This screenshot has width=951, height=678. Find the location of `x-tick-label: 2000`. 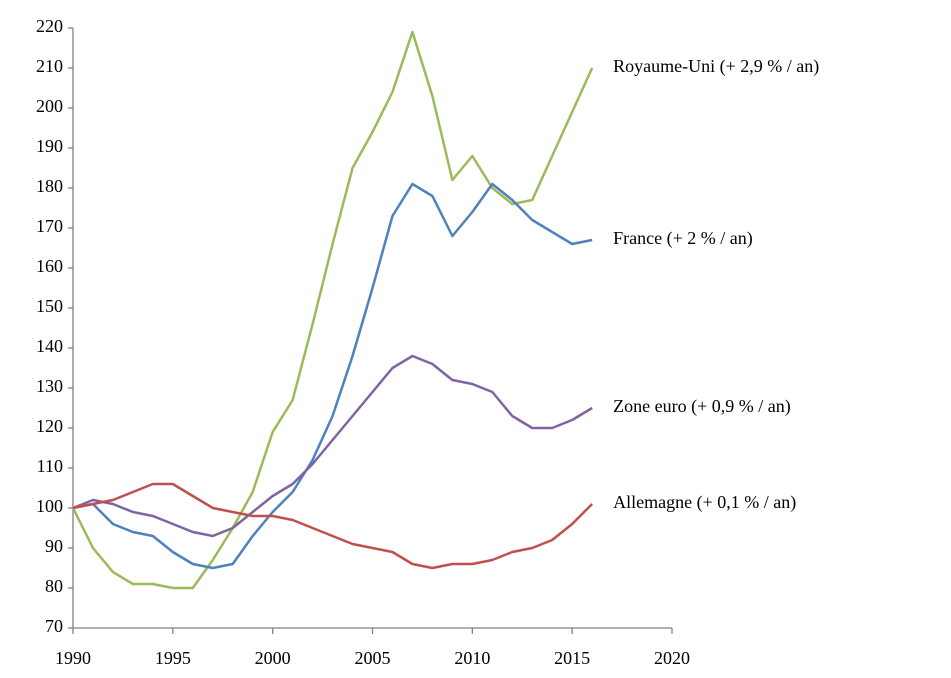

x-tick-label: 2000 is located at coordinates (273, 658).